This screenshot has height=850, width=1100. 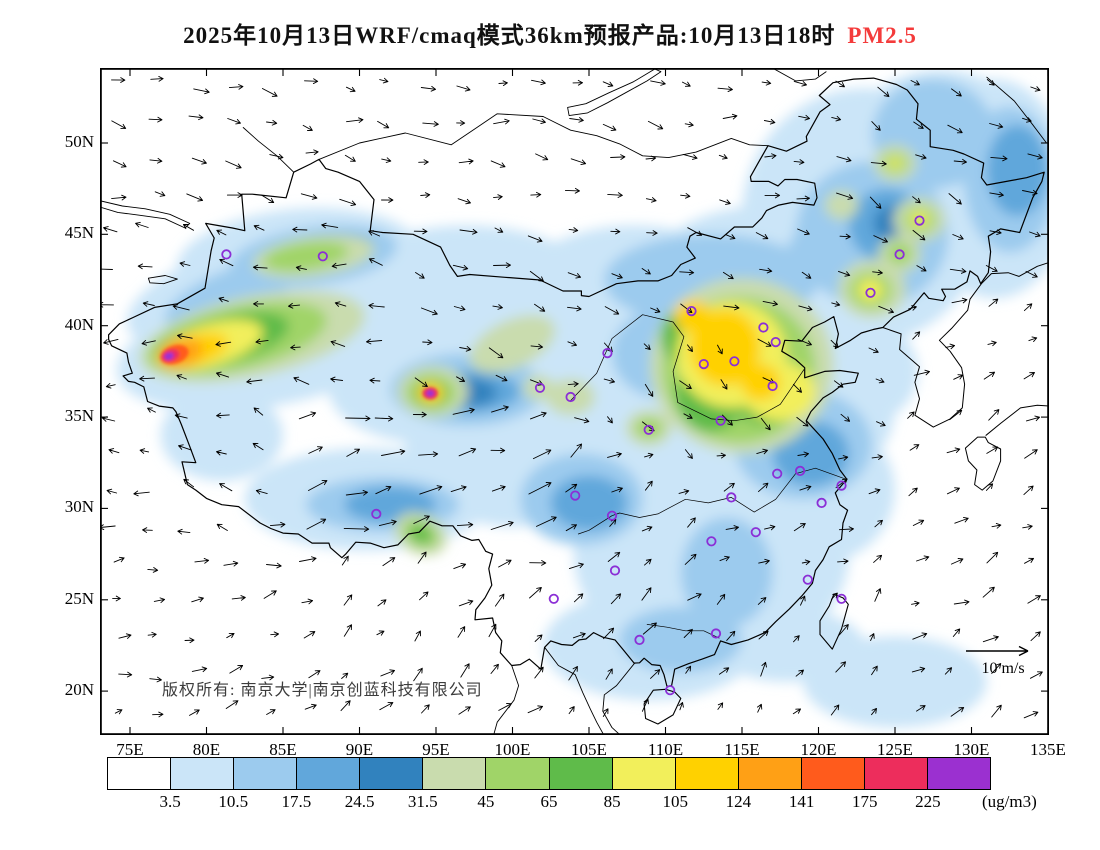 I want to click on lat-label: 40N, so click(x=79, y=324).